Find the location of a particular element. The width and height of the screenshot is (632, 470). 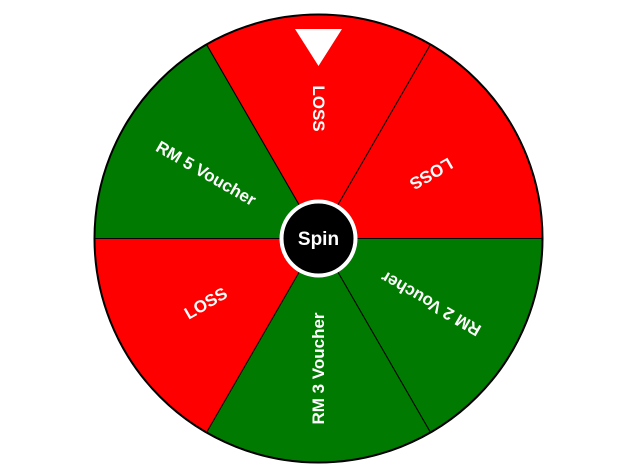

spin-button: Spin is located at coordinates (318, 238).